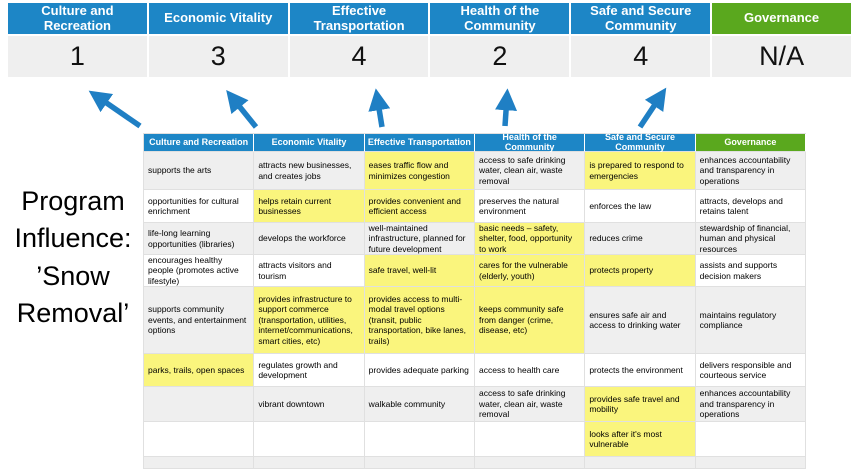 This screenshot has height=469, width=859. Describe the element at coordinates (77, 56) in the screenshot. I see `summary-score: 1` at that location.